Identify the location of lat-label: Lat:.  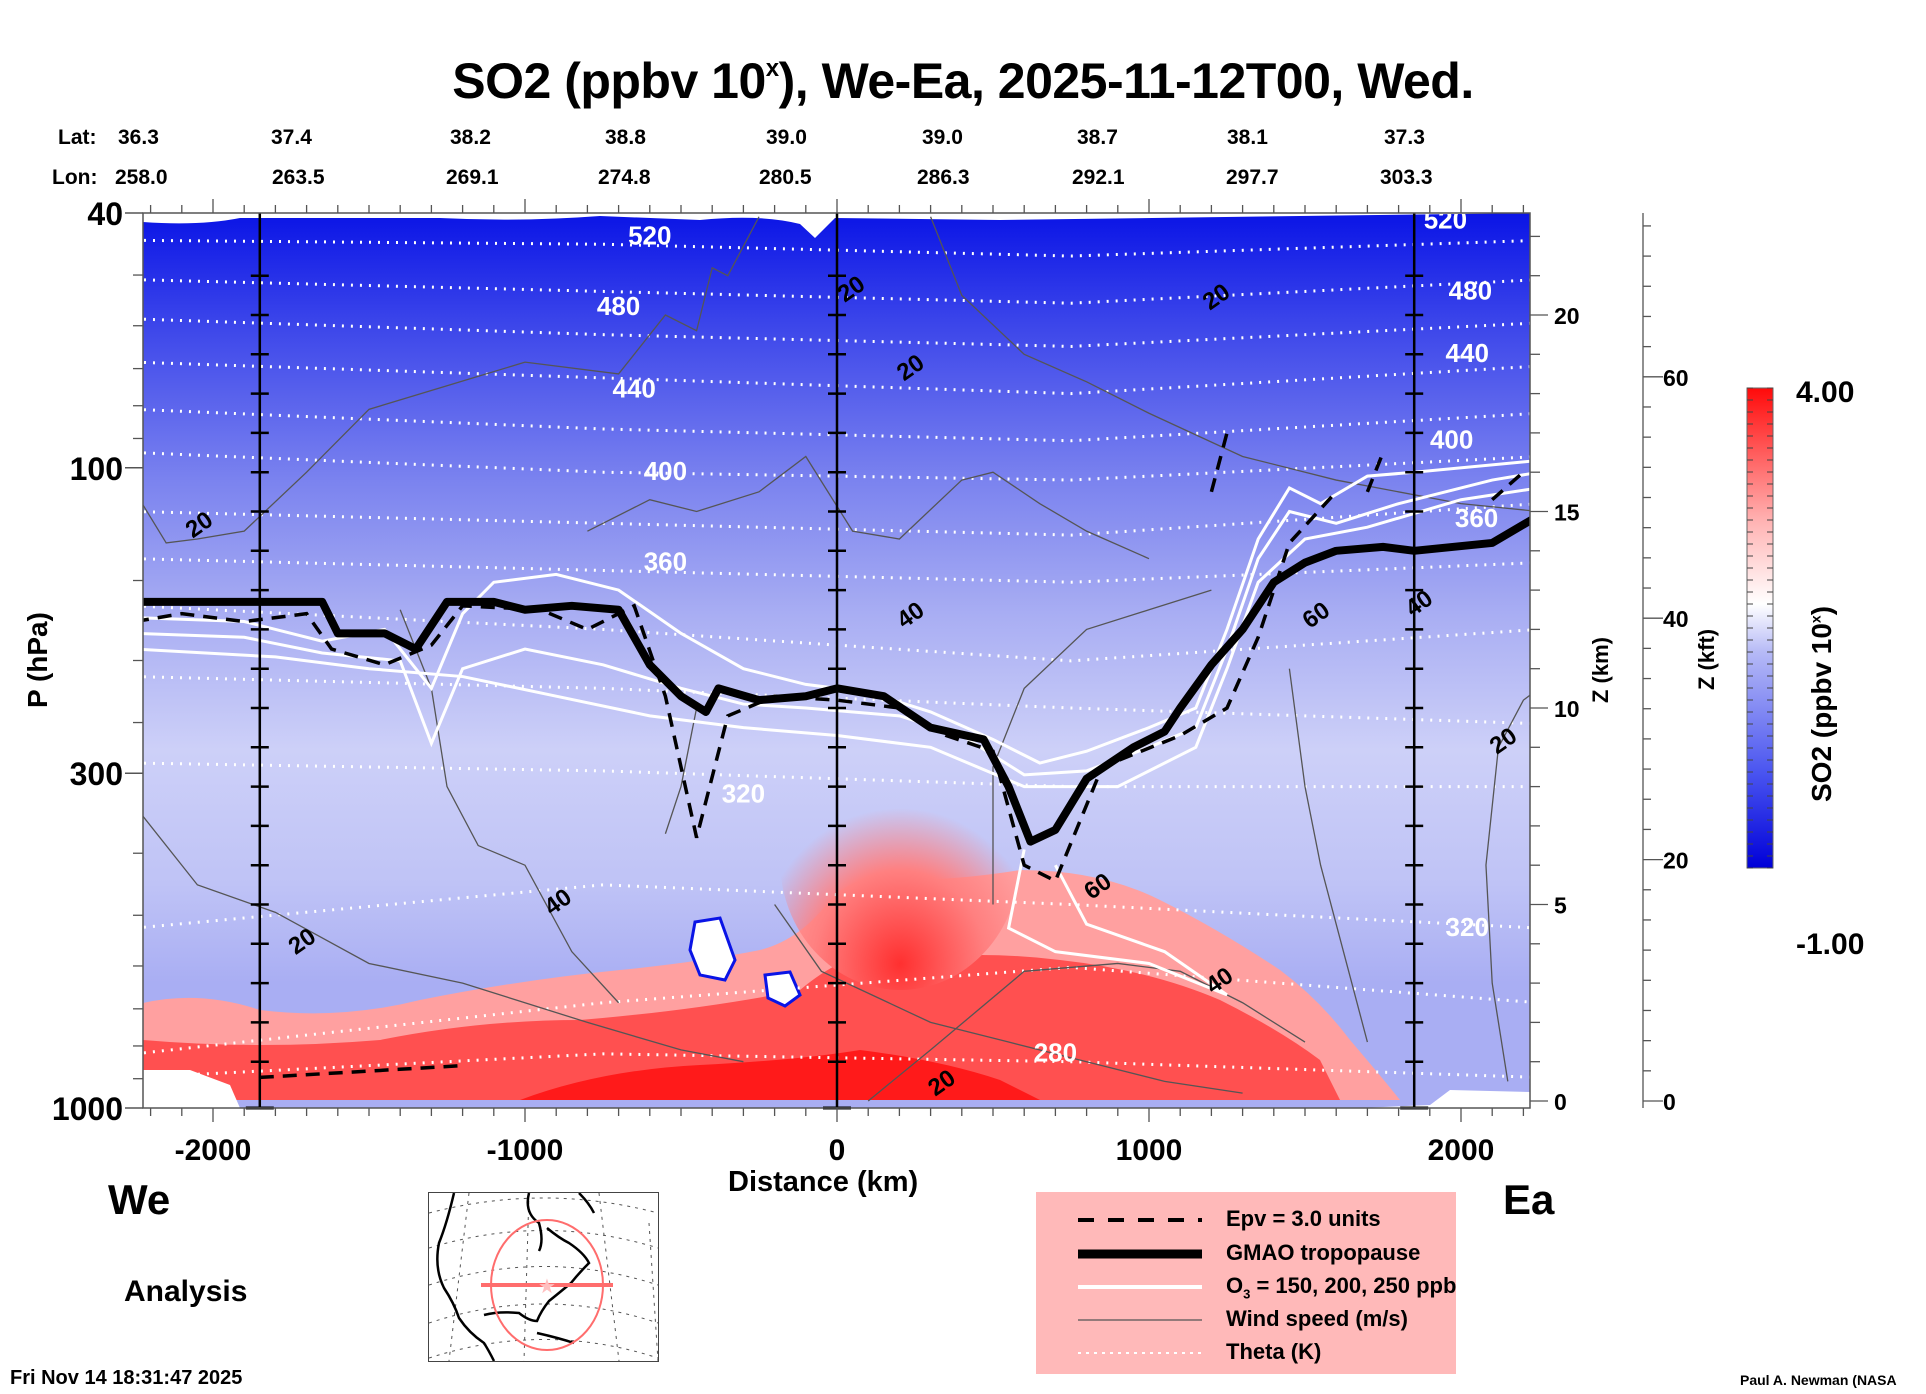
(77, 137).